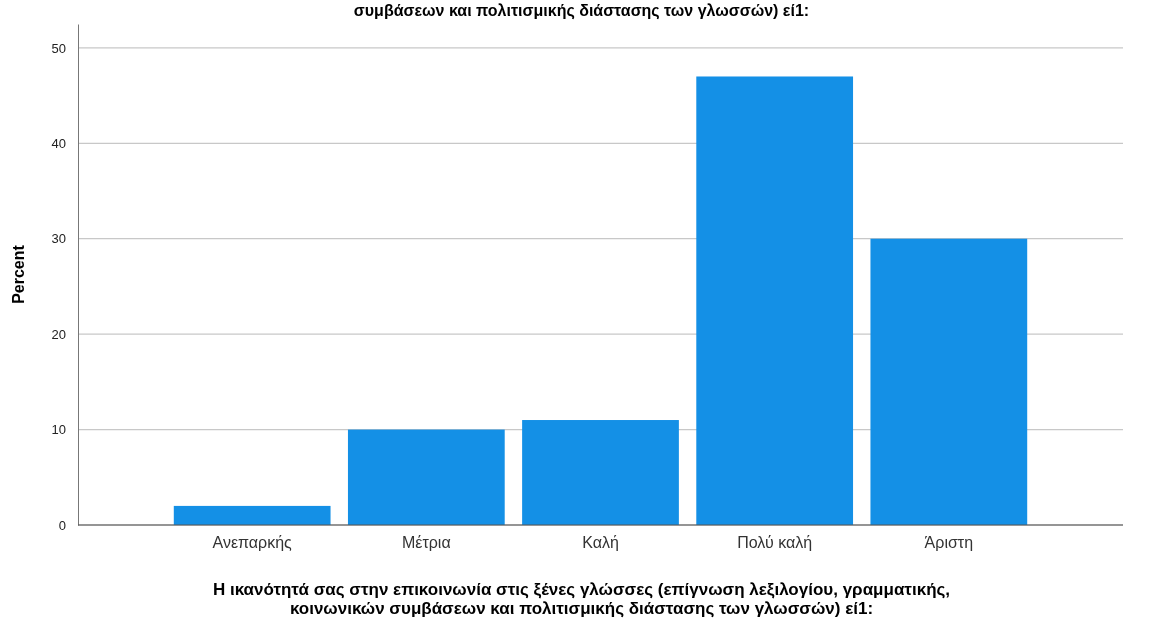  Describe the element at coordinates (18, 274) in the screenshot. I see `y-axis-title: Percent` at that location.